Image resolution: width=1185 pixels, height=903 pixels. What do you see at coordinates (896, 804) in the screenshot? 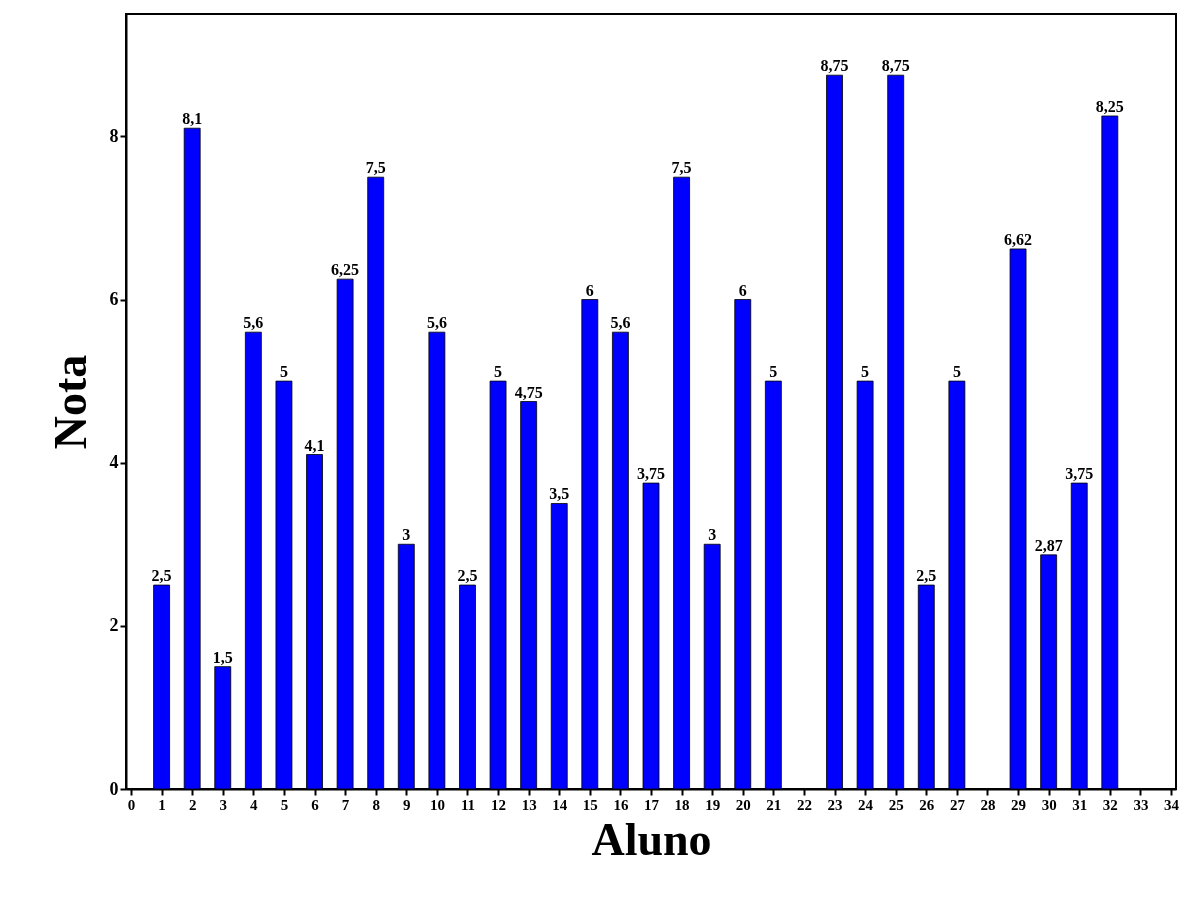
I see `x-tick-label: 25` at bounding box center [896, 804].